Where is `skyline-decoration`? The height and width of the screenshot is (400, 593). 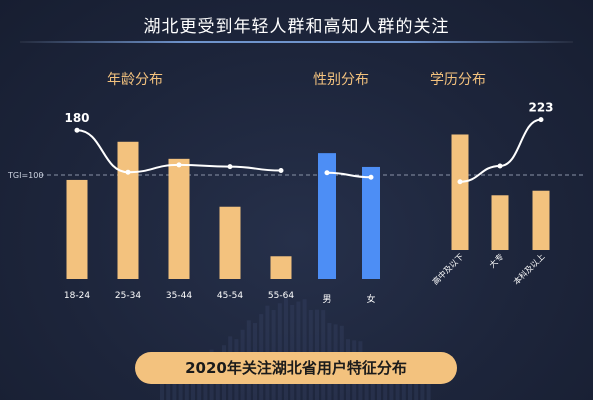 skyline-decoration is located at coordinates (295, 348).